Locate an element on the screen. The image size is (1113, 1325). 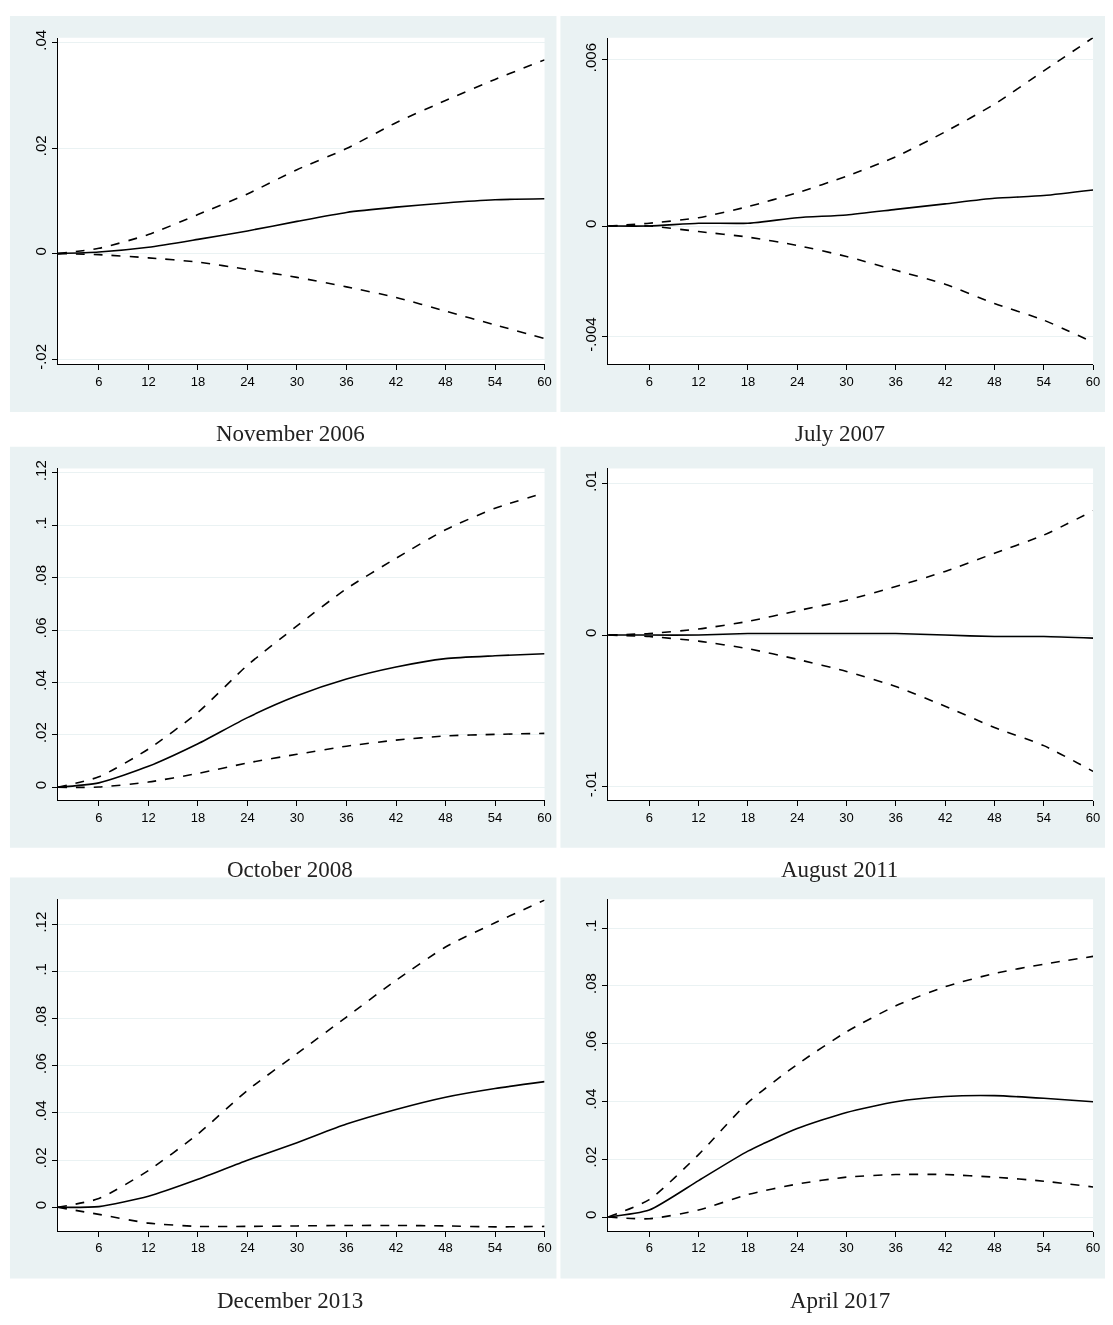
y-tick-label: .01 is located at coordinates (591, 481).